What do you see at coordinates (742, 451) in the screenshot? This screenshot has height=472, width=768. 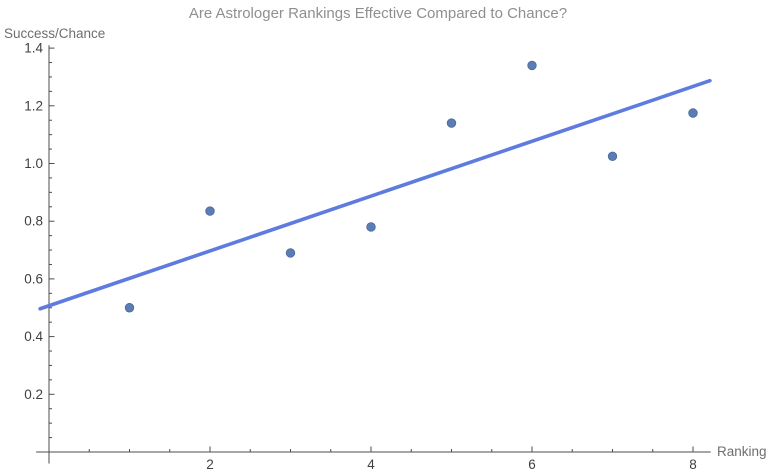 I see `x-axis-label: Ranking` at bounding box center [742, 451].